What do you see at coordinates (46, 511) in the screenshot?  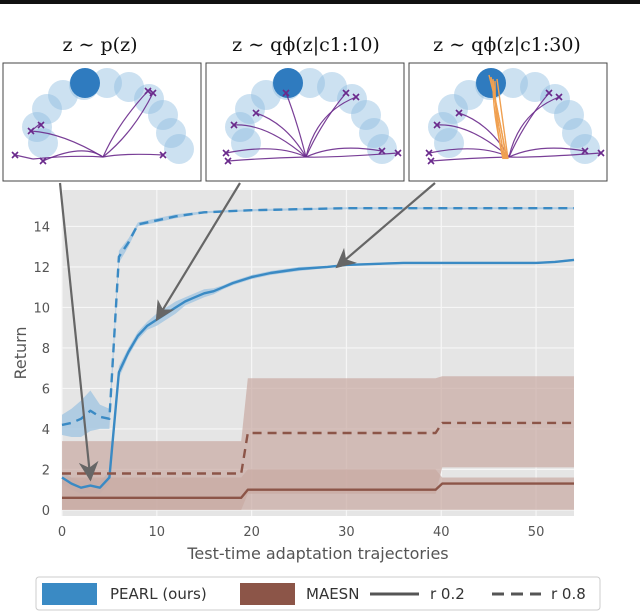 I see `y-tick-label: 0` at bounding box center [46, 511].